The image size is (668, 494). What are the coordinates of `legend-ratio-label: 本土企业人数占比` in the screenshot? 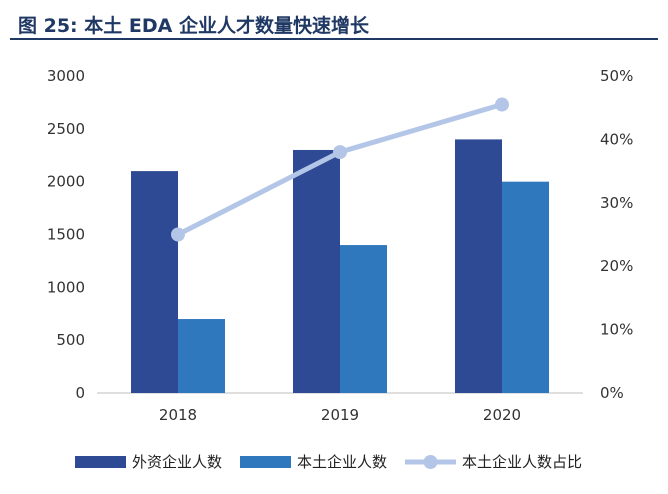 It's located at (522, 462).